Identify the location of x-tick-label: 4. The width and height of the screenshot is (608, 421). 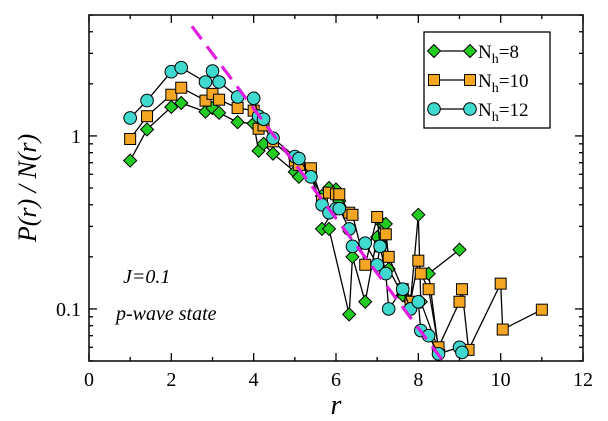
(254, 380).